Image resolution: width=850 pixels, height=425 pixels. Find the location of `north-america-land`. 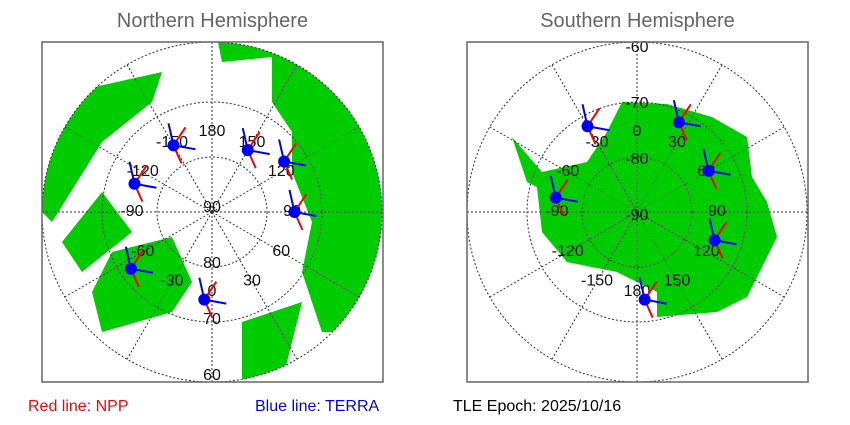

north-america-land is located at coordinates (102, 147).